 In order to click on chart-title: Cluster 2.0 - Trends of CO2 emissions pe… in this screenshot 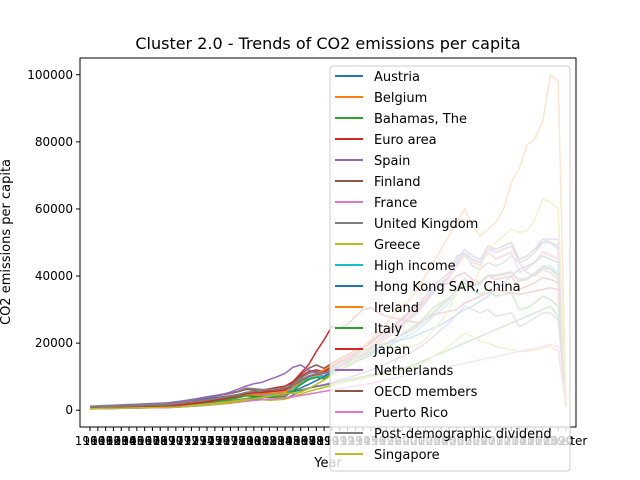, I will do `click(327, 43)`.